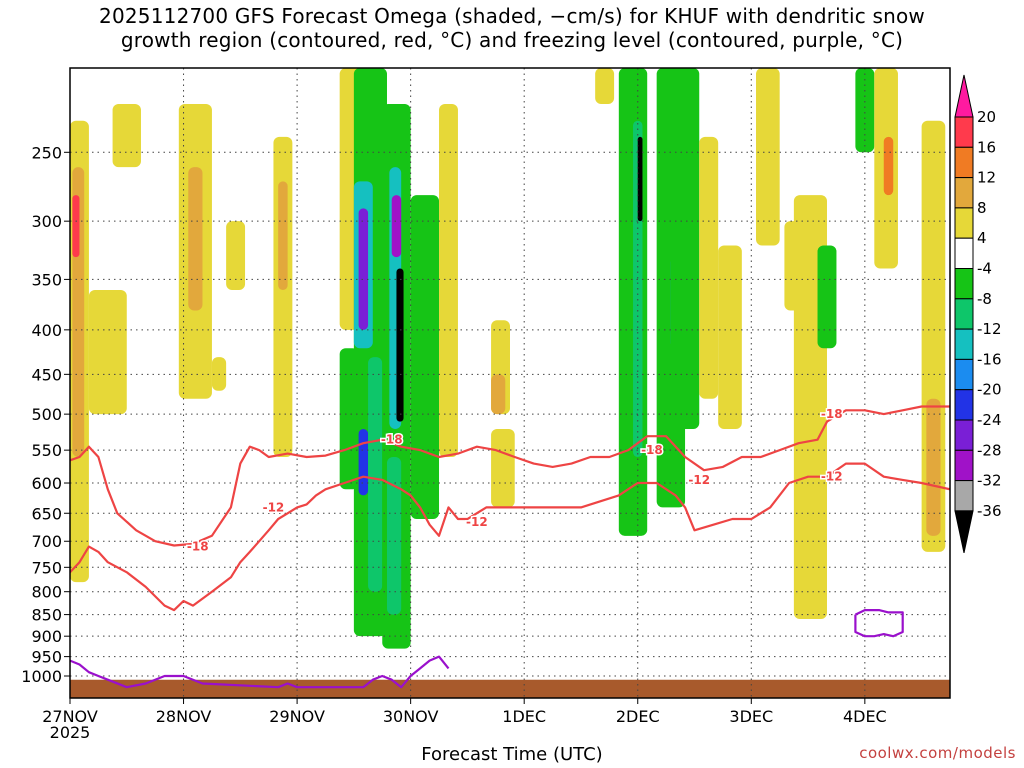  I want to click on y-tick-label-850: 850, so click(46, 615).